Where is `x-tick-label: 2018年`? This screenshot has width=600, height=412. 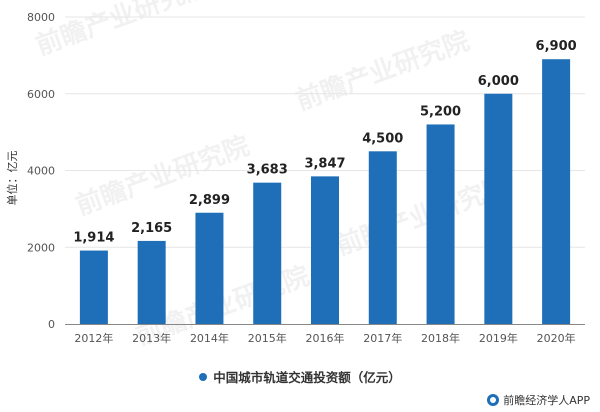
x-tick-label: 2018年 is located at coordinates (440, 338).